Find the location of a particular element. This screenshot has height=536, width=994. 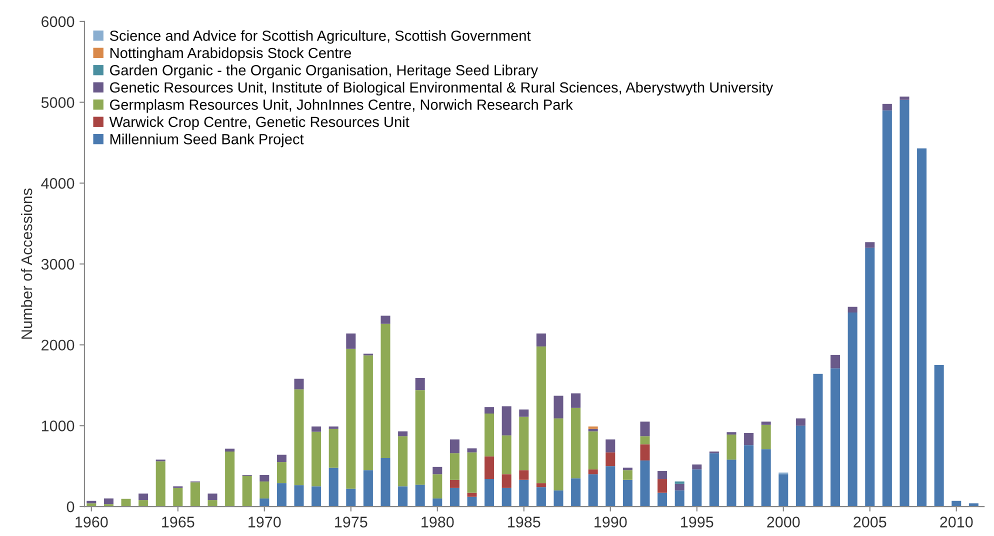

y-tick-label: 3000 is located at coordinates (57, 264).